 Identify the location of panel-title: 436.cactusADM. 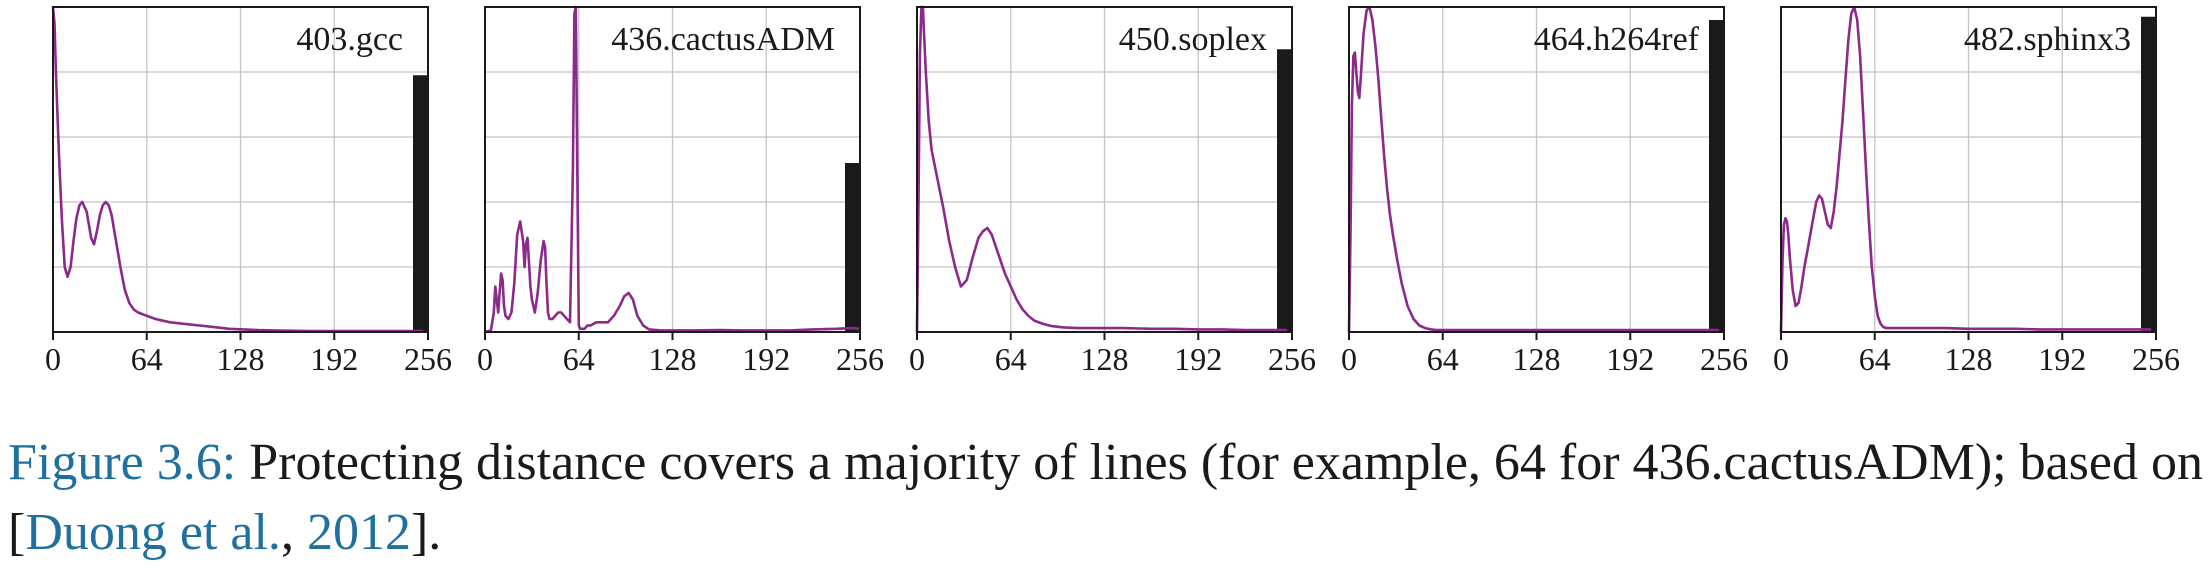
(723, 39).